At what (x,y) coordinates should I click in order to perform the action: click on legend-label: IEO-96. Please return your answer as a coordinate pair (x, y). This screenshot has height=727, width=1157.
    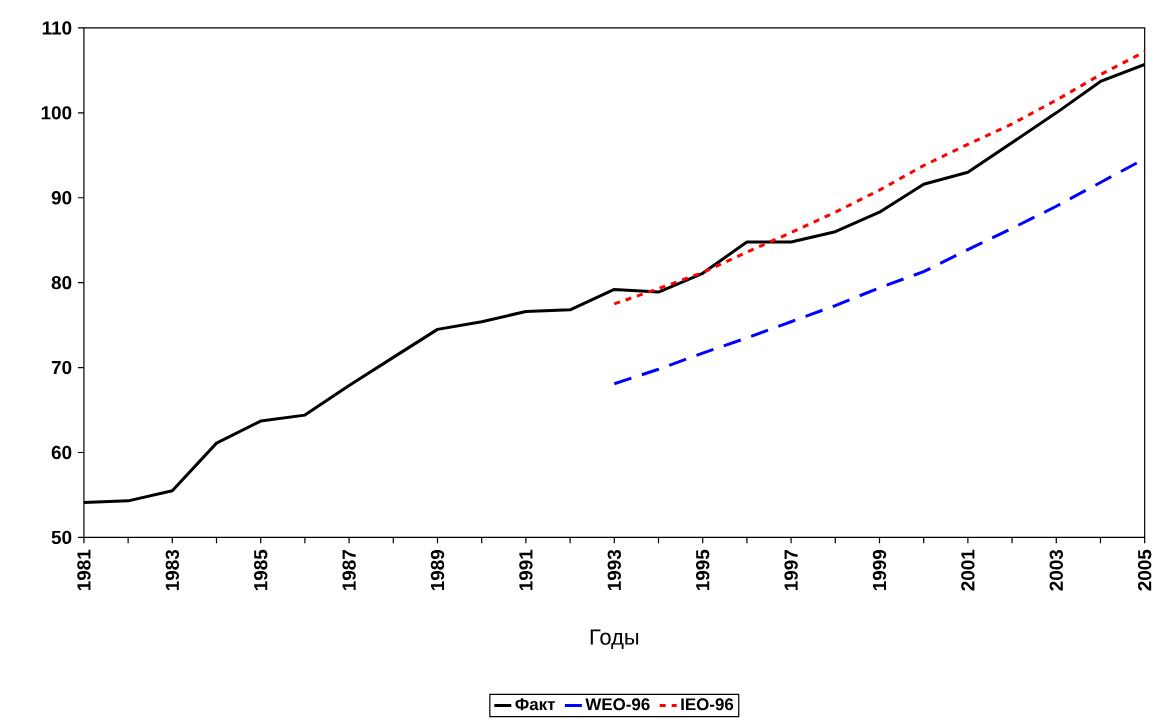
    Looking at the image, I should click on (707, 704).